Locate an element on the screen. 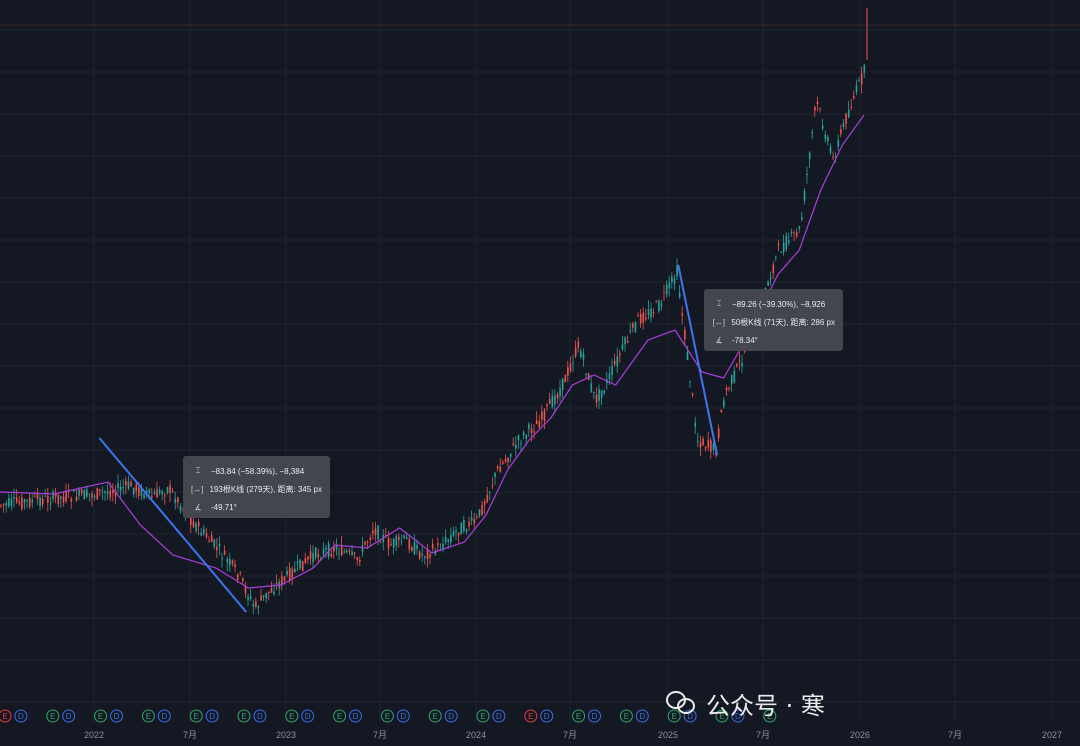  date-range-icon: [↔] is located at coordinates (197, 489).